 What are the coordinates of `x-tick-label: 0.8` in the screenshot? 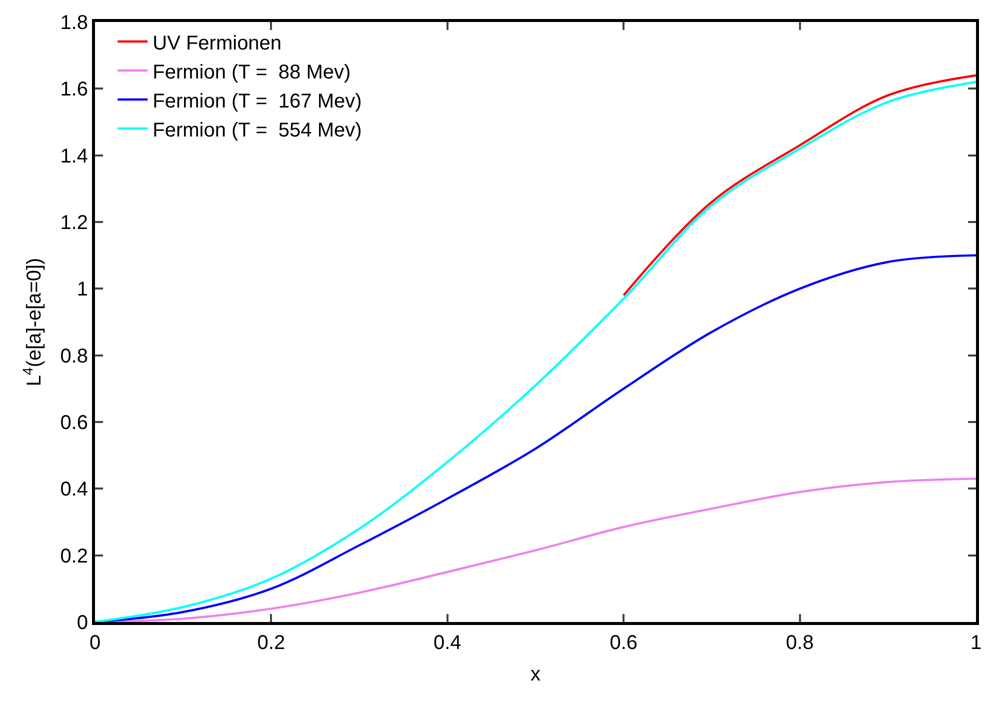 It's located at (800, 643).